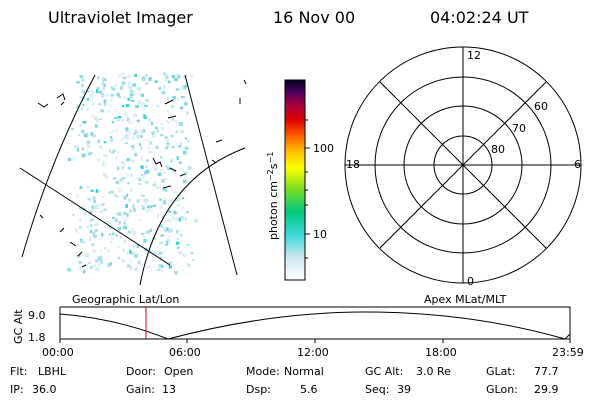  What do you see at coordinates (433, 371) in the screenshot?
I see `gcalt-value: 3.0 Re` at bounding box center [433, 371].